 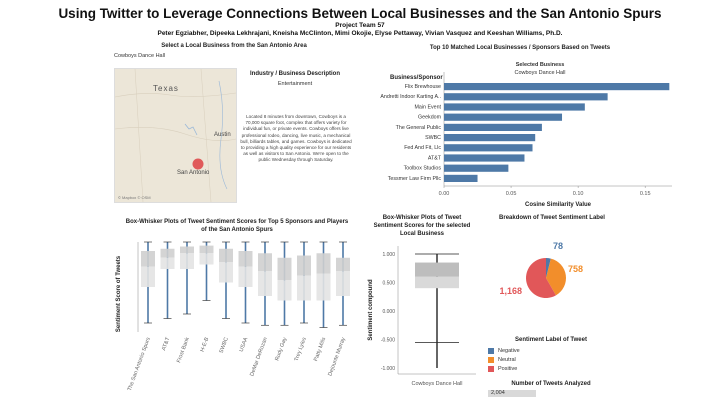 What do you see at coordinates (423, 169) in the screenshot?
I see `bar-category-label: Toolbox Studios` at bounding box center [423, 169].